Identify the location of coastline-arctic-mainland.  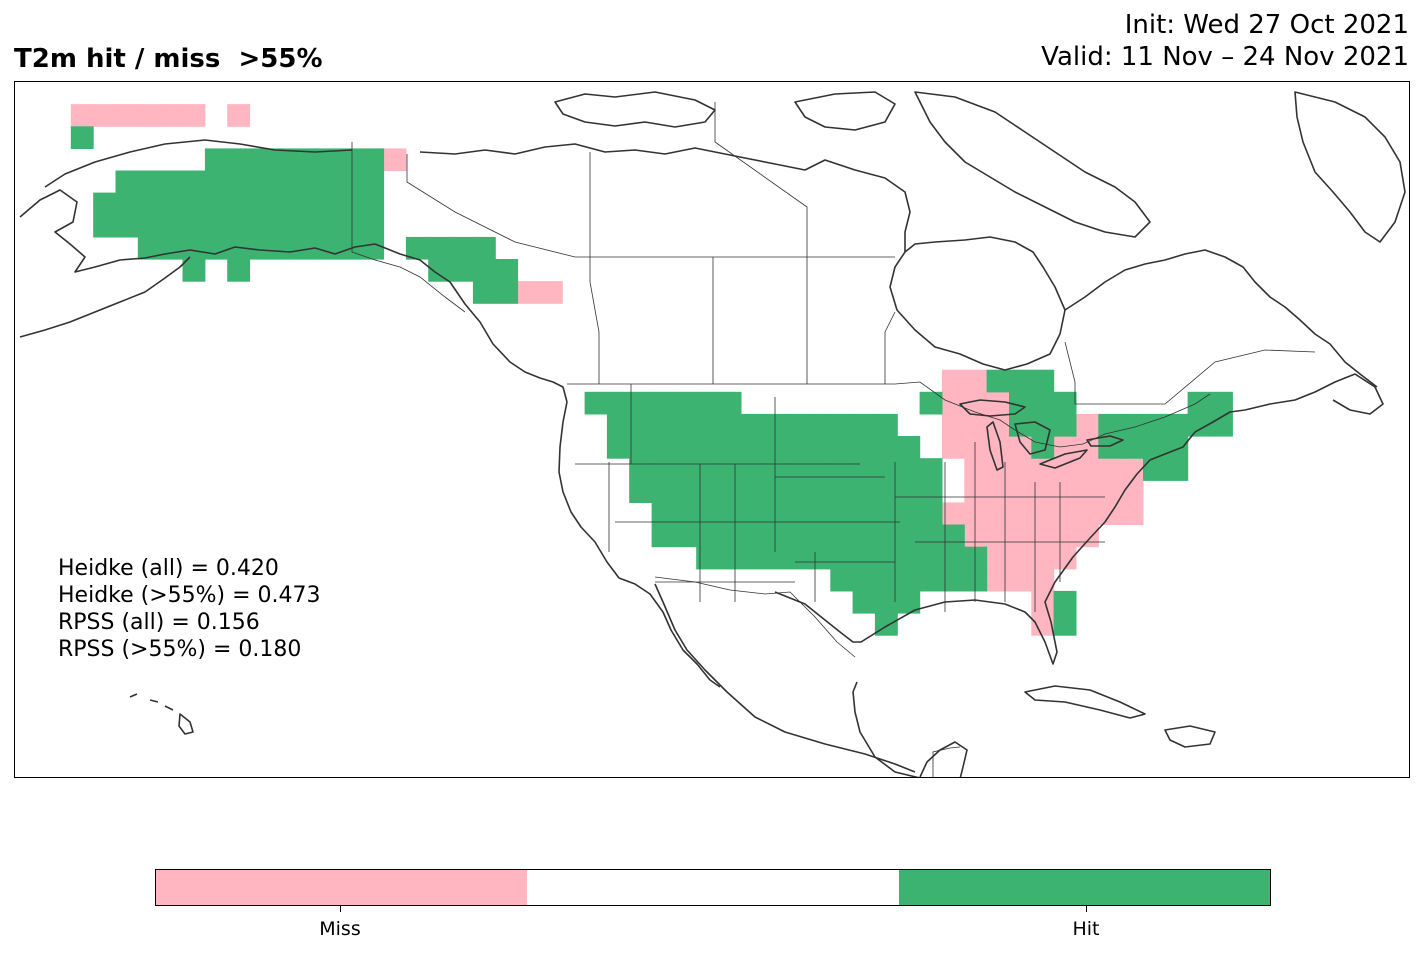
(665, 197).